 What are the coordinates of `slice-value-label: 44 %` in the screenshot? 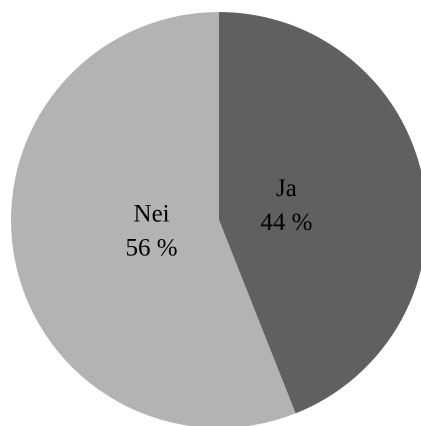 It's located at (286, 222).